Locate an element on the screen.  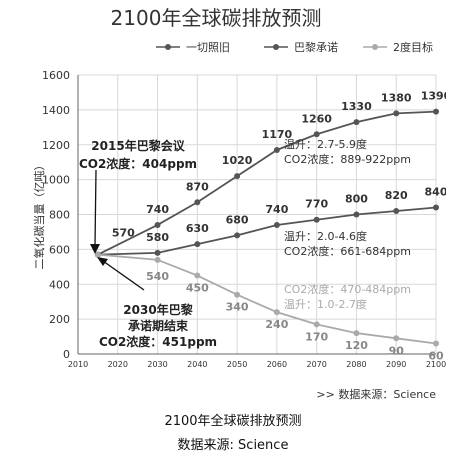
x-tick-label: 2100 is located at coordinates (436, 364).